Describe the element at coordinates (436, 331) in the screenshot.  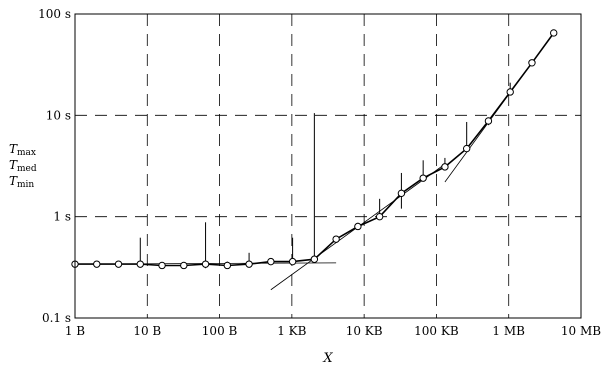
I see `x-tick-label: 100 KB` at that location.